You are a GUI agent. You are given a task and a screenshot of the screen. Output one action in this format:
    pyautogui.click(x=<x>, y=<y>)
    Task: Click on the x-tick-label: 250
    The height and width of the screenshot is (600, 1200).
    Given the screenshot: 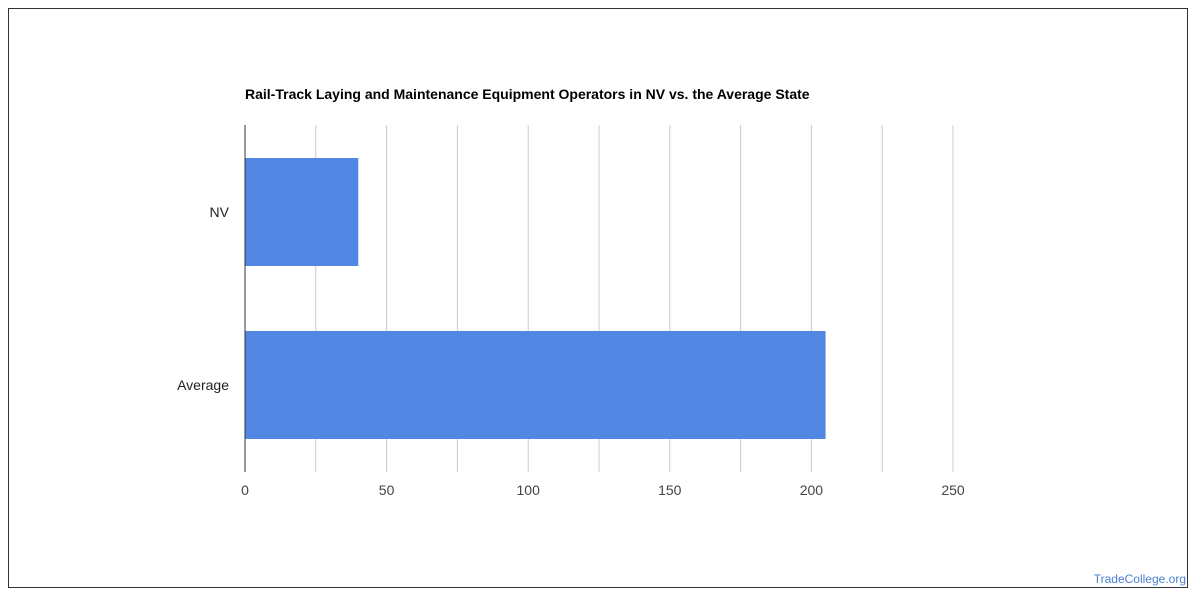 What is the action you would take?
    pyautogui.click(x=953, y=490)
    